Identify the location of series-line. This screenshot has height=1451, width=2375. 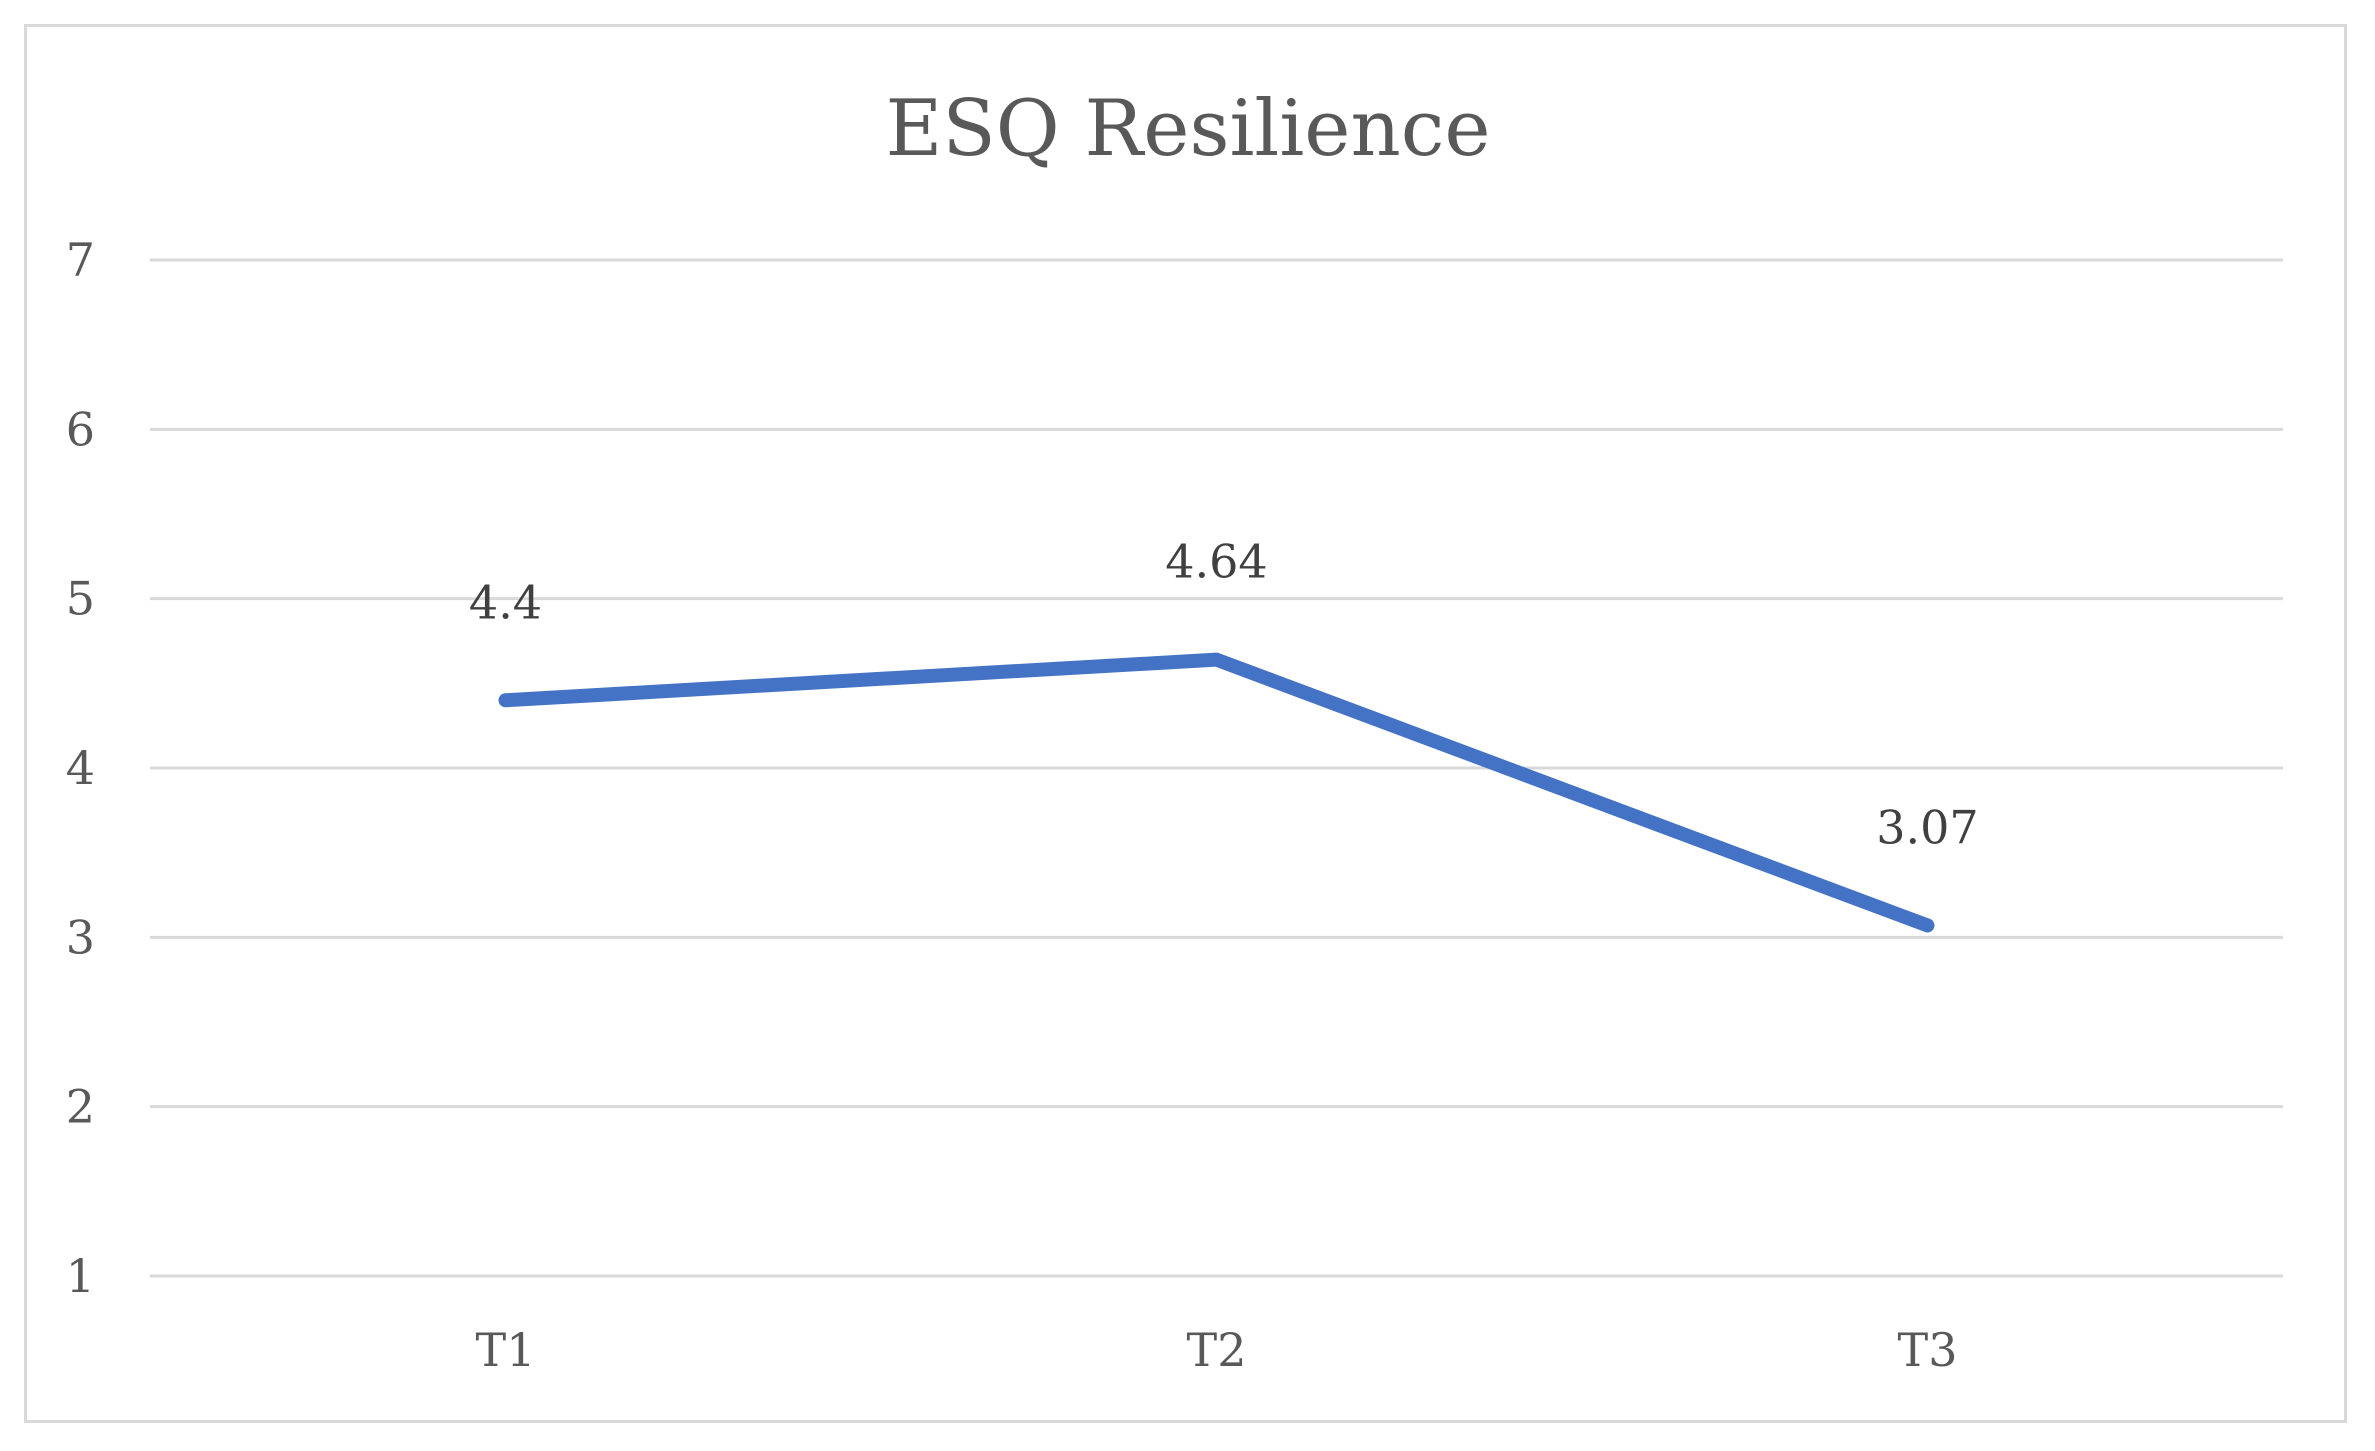
(1216, 792).